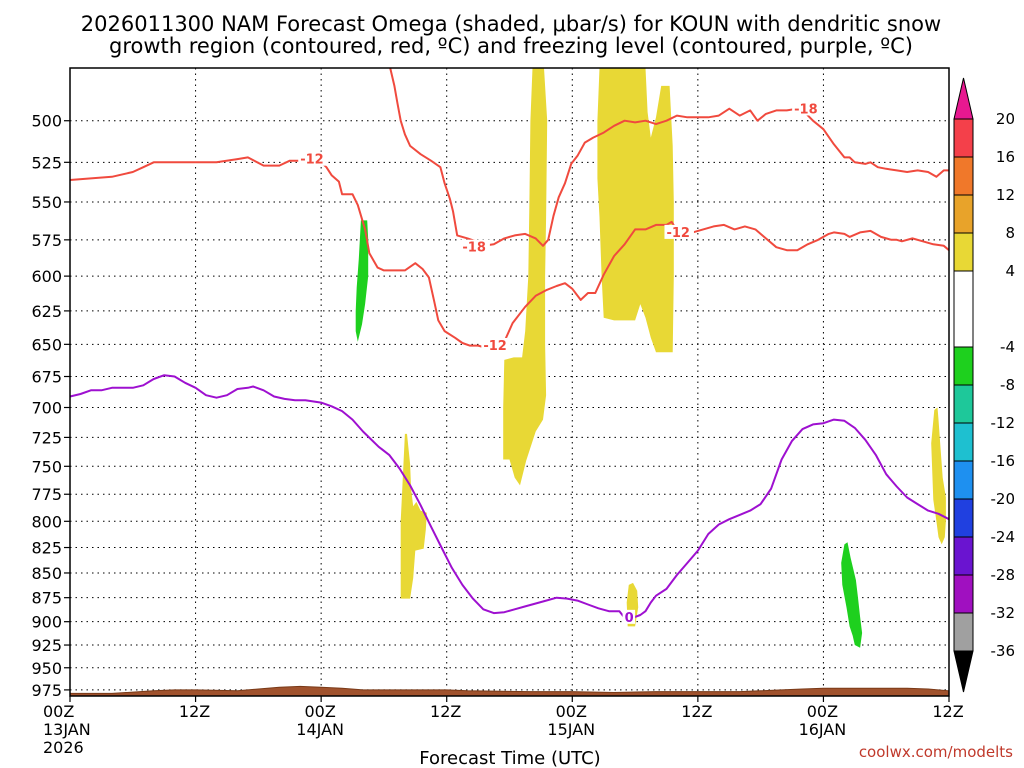 This screenshot has width=1024, height=768. I want to click on contour-label-1-1: -18, so click(806, 109).